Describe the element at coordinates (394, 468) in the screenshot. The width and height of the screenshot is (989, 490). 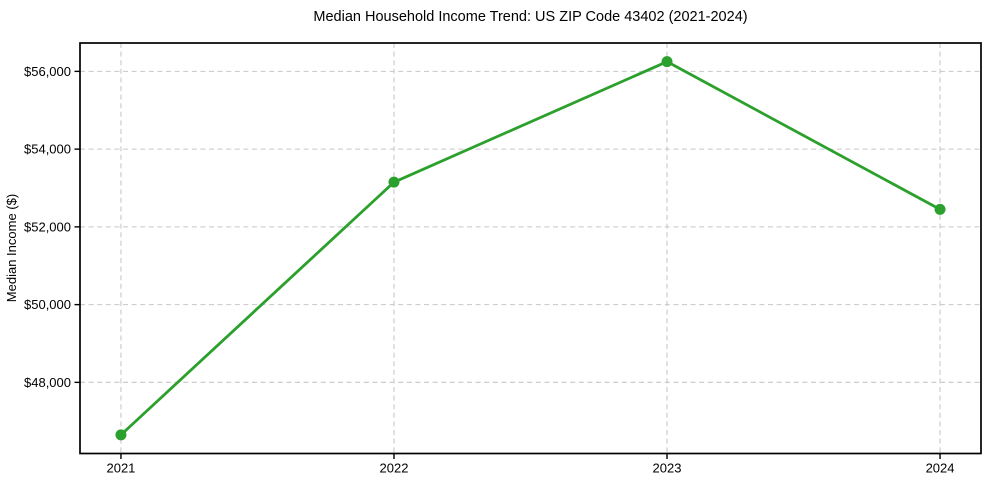
I see `x-tick-label: 2022` at that location.